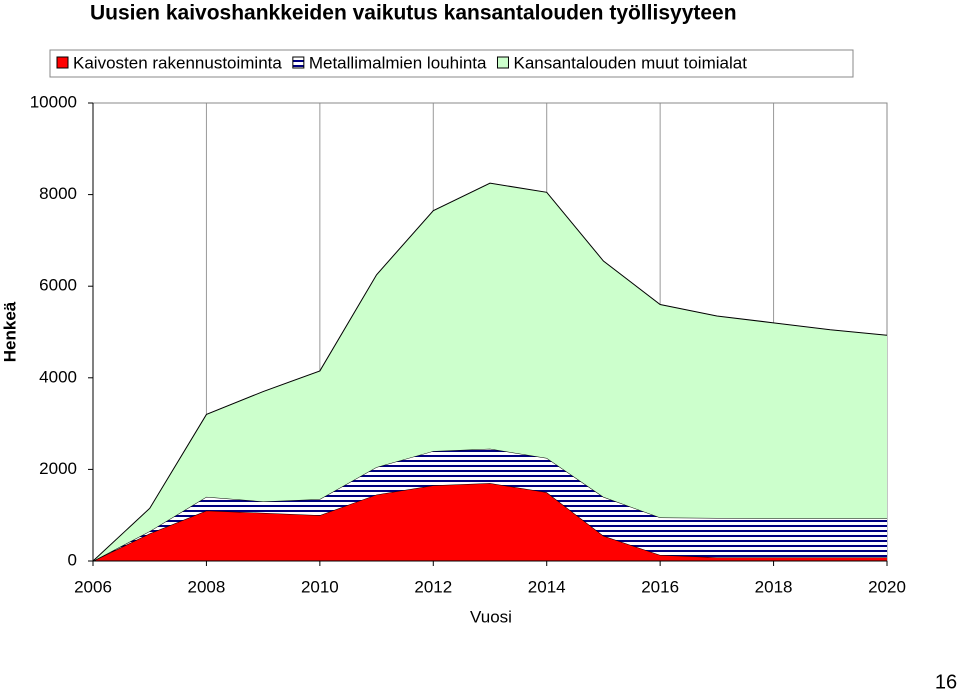 The width and height of the screenshot is (959, 697). I want to click on y-axis-label: Henkeä, so click(9, 331).